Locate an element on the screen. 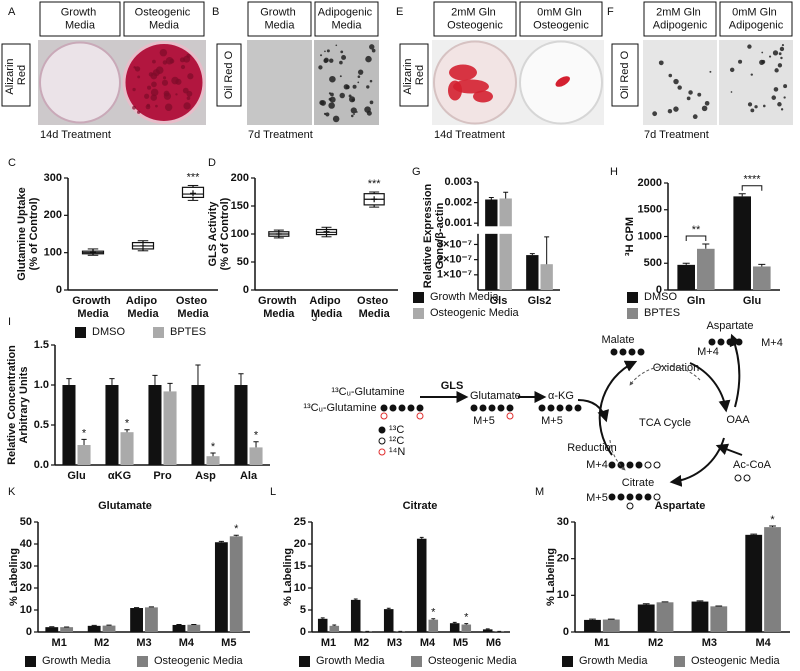  y-axis-label: ³H CPM is located at coordinates (630, 236).